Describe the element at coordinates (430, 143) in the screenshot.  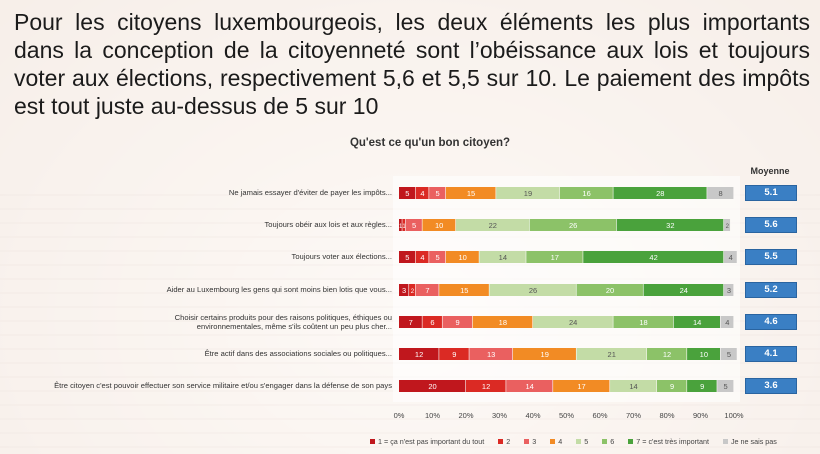
I see `chart-title: Qu'est ce qu'un bon citoyen?` at that location.